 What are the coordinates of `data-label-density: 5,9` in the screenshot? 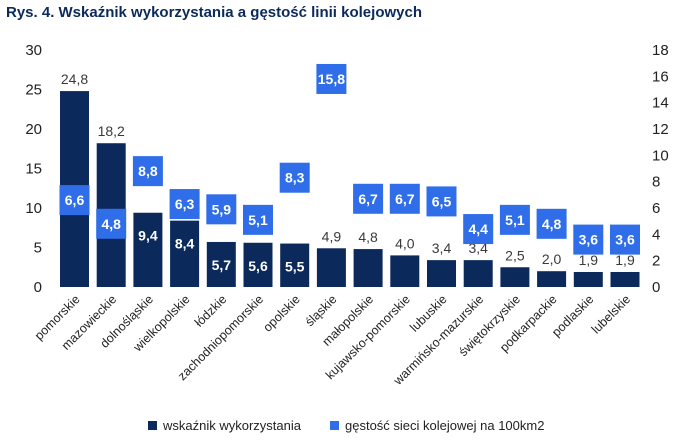 It's located at (222, 209).